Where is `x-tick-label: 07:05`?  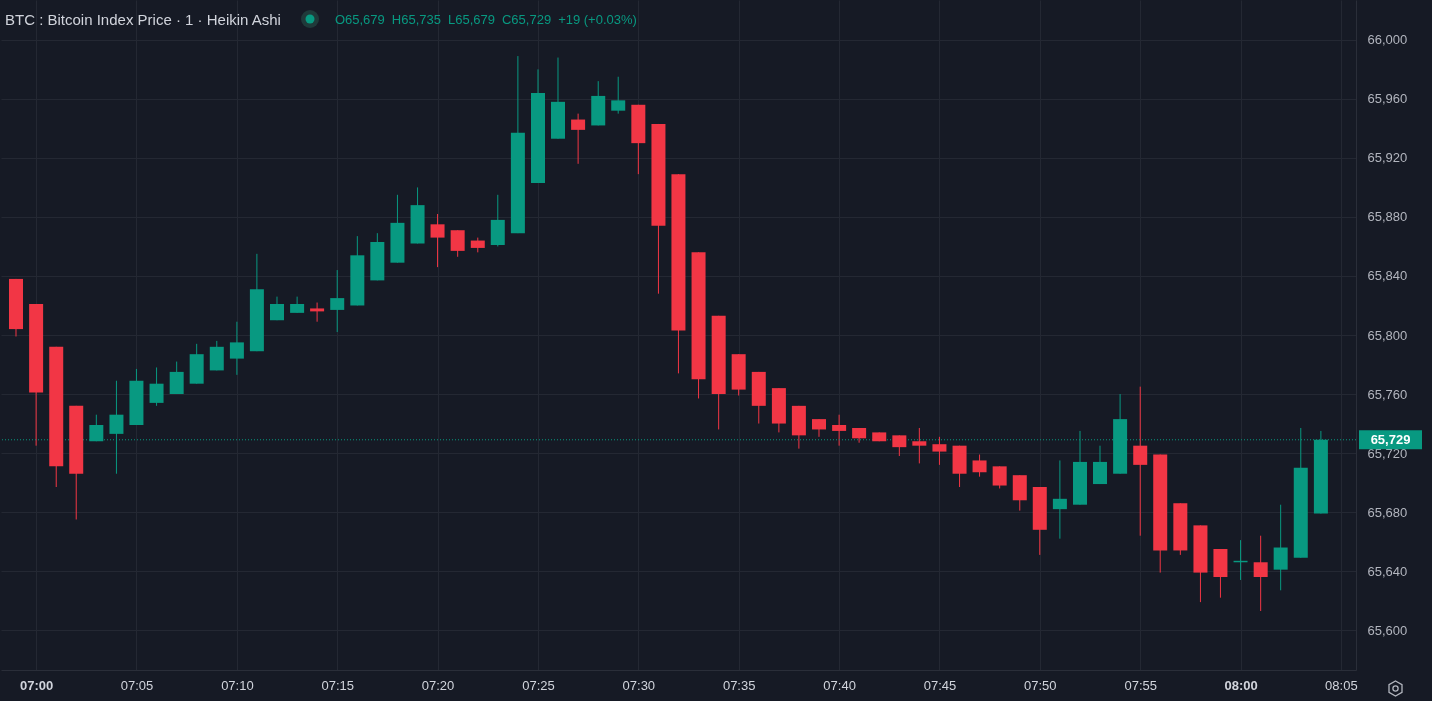 x-tick-label: 07:05 is located at coordinates (137, 685).